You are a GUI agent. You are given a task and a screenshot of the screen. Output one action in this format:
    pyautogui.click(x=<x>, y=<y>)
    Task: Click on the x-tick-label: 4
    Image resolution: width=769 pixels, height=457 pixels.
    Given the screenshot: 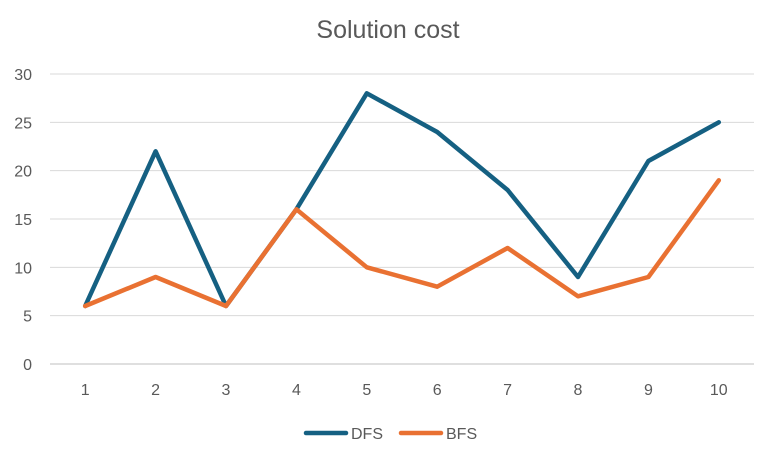 What is the action you would take?
    pyautogui.click(x=296, y=390)
    